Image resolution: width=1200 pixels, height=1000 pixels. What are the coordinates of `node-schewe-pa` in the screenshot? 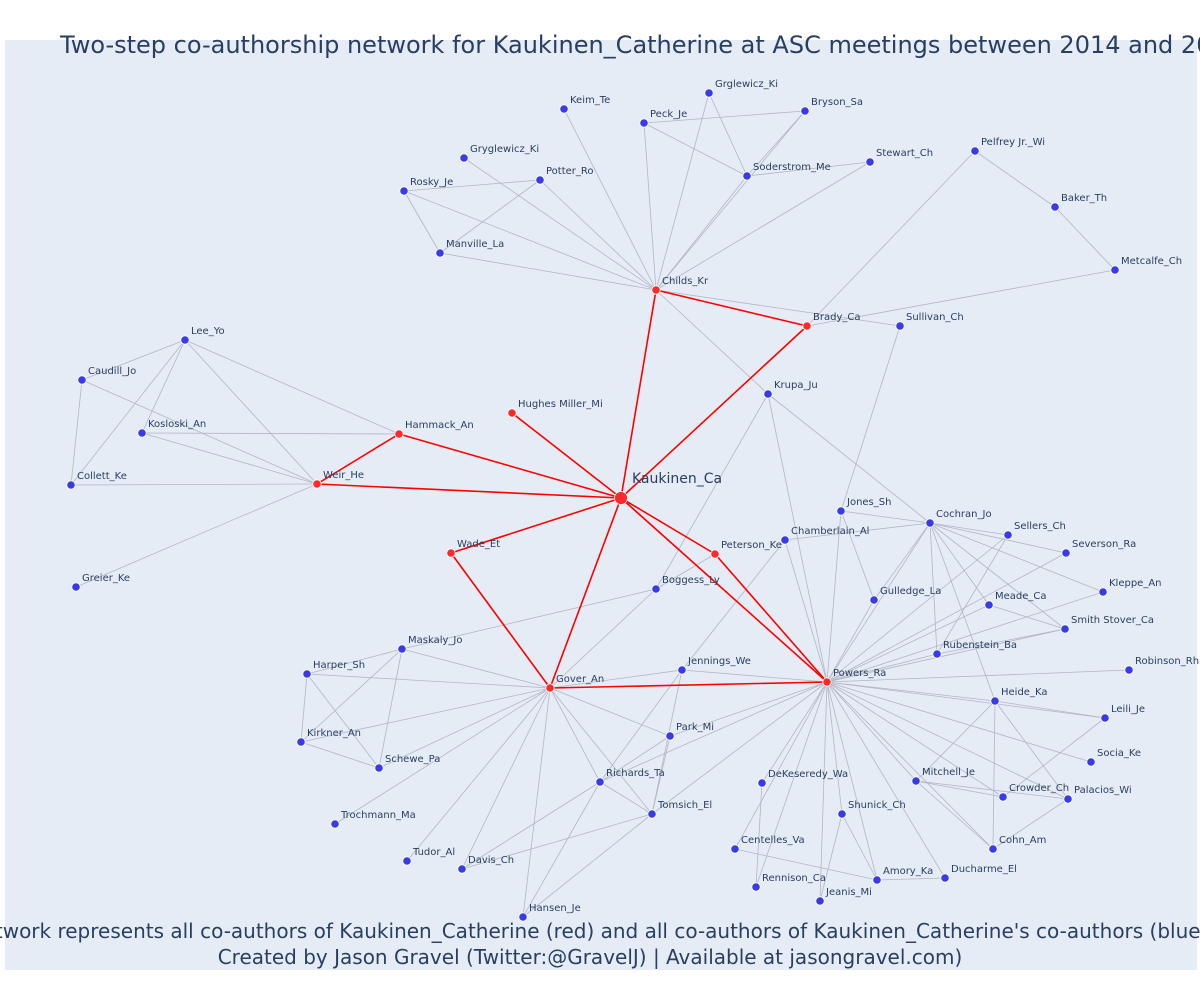 It's located at (379, 768).